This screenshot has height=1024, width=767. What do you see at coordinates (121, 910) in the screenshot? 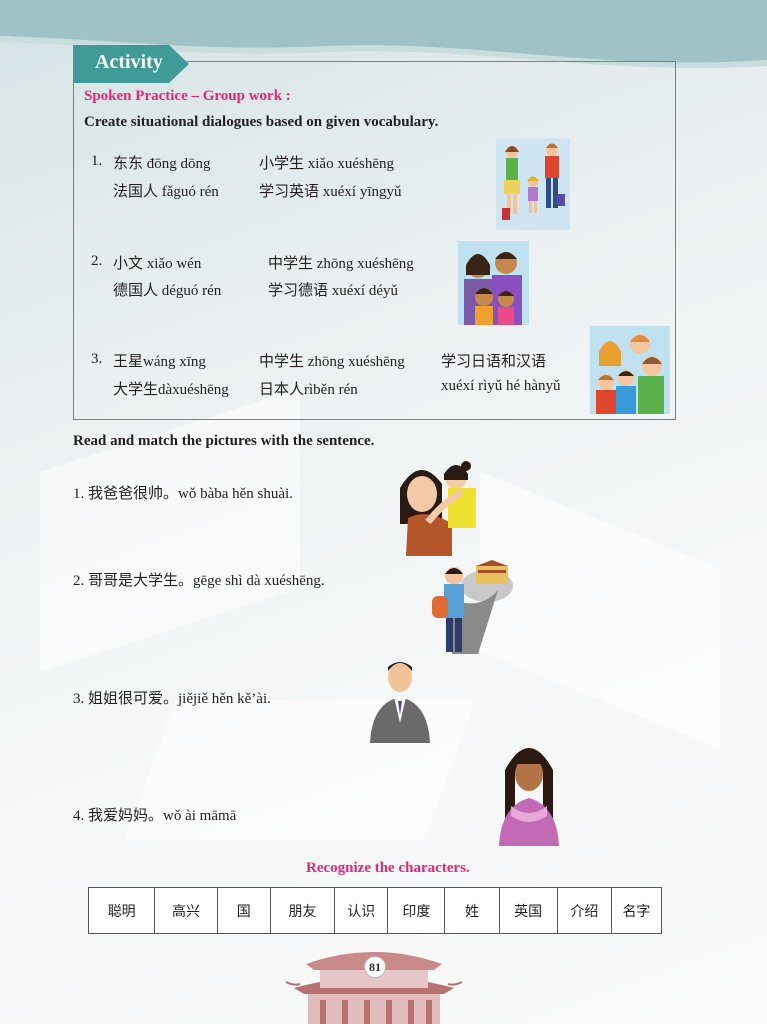
I see `char-cell: 聪明` at bounding box center [121, 910].